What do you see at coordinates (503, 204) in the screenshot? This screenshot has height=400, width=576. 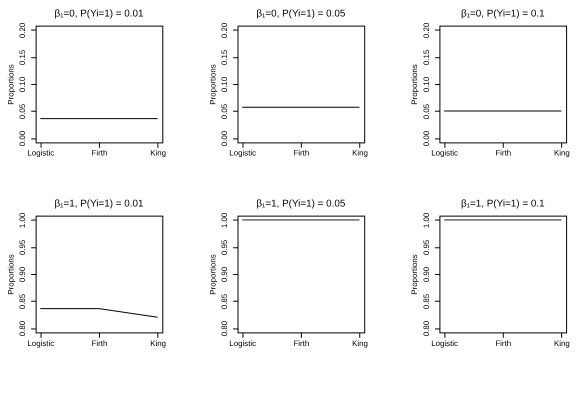 I see `chart-title: β₁=1, P(Yi=1) = 0.1` at bounding box center [503, 204].